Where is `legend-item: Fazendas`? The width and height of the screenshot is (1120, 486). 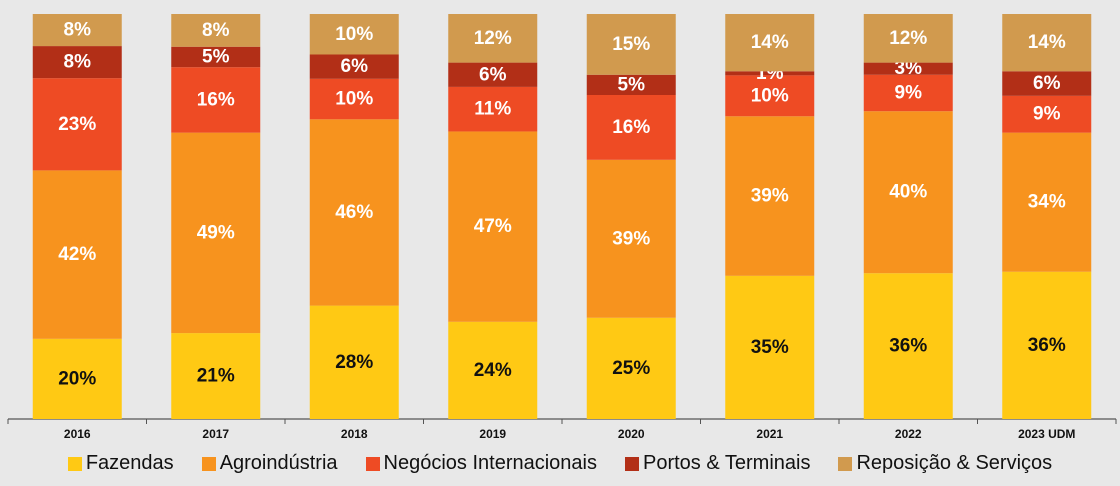 legend-item: Fazendas is located at coordinates (120, 463).